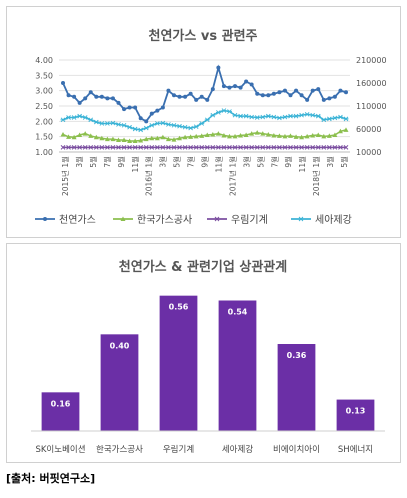  Describe the element at coordinates (44, 137) in the screenshot. I see `y-left-tick-label: 1.50` at that location.